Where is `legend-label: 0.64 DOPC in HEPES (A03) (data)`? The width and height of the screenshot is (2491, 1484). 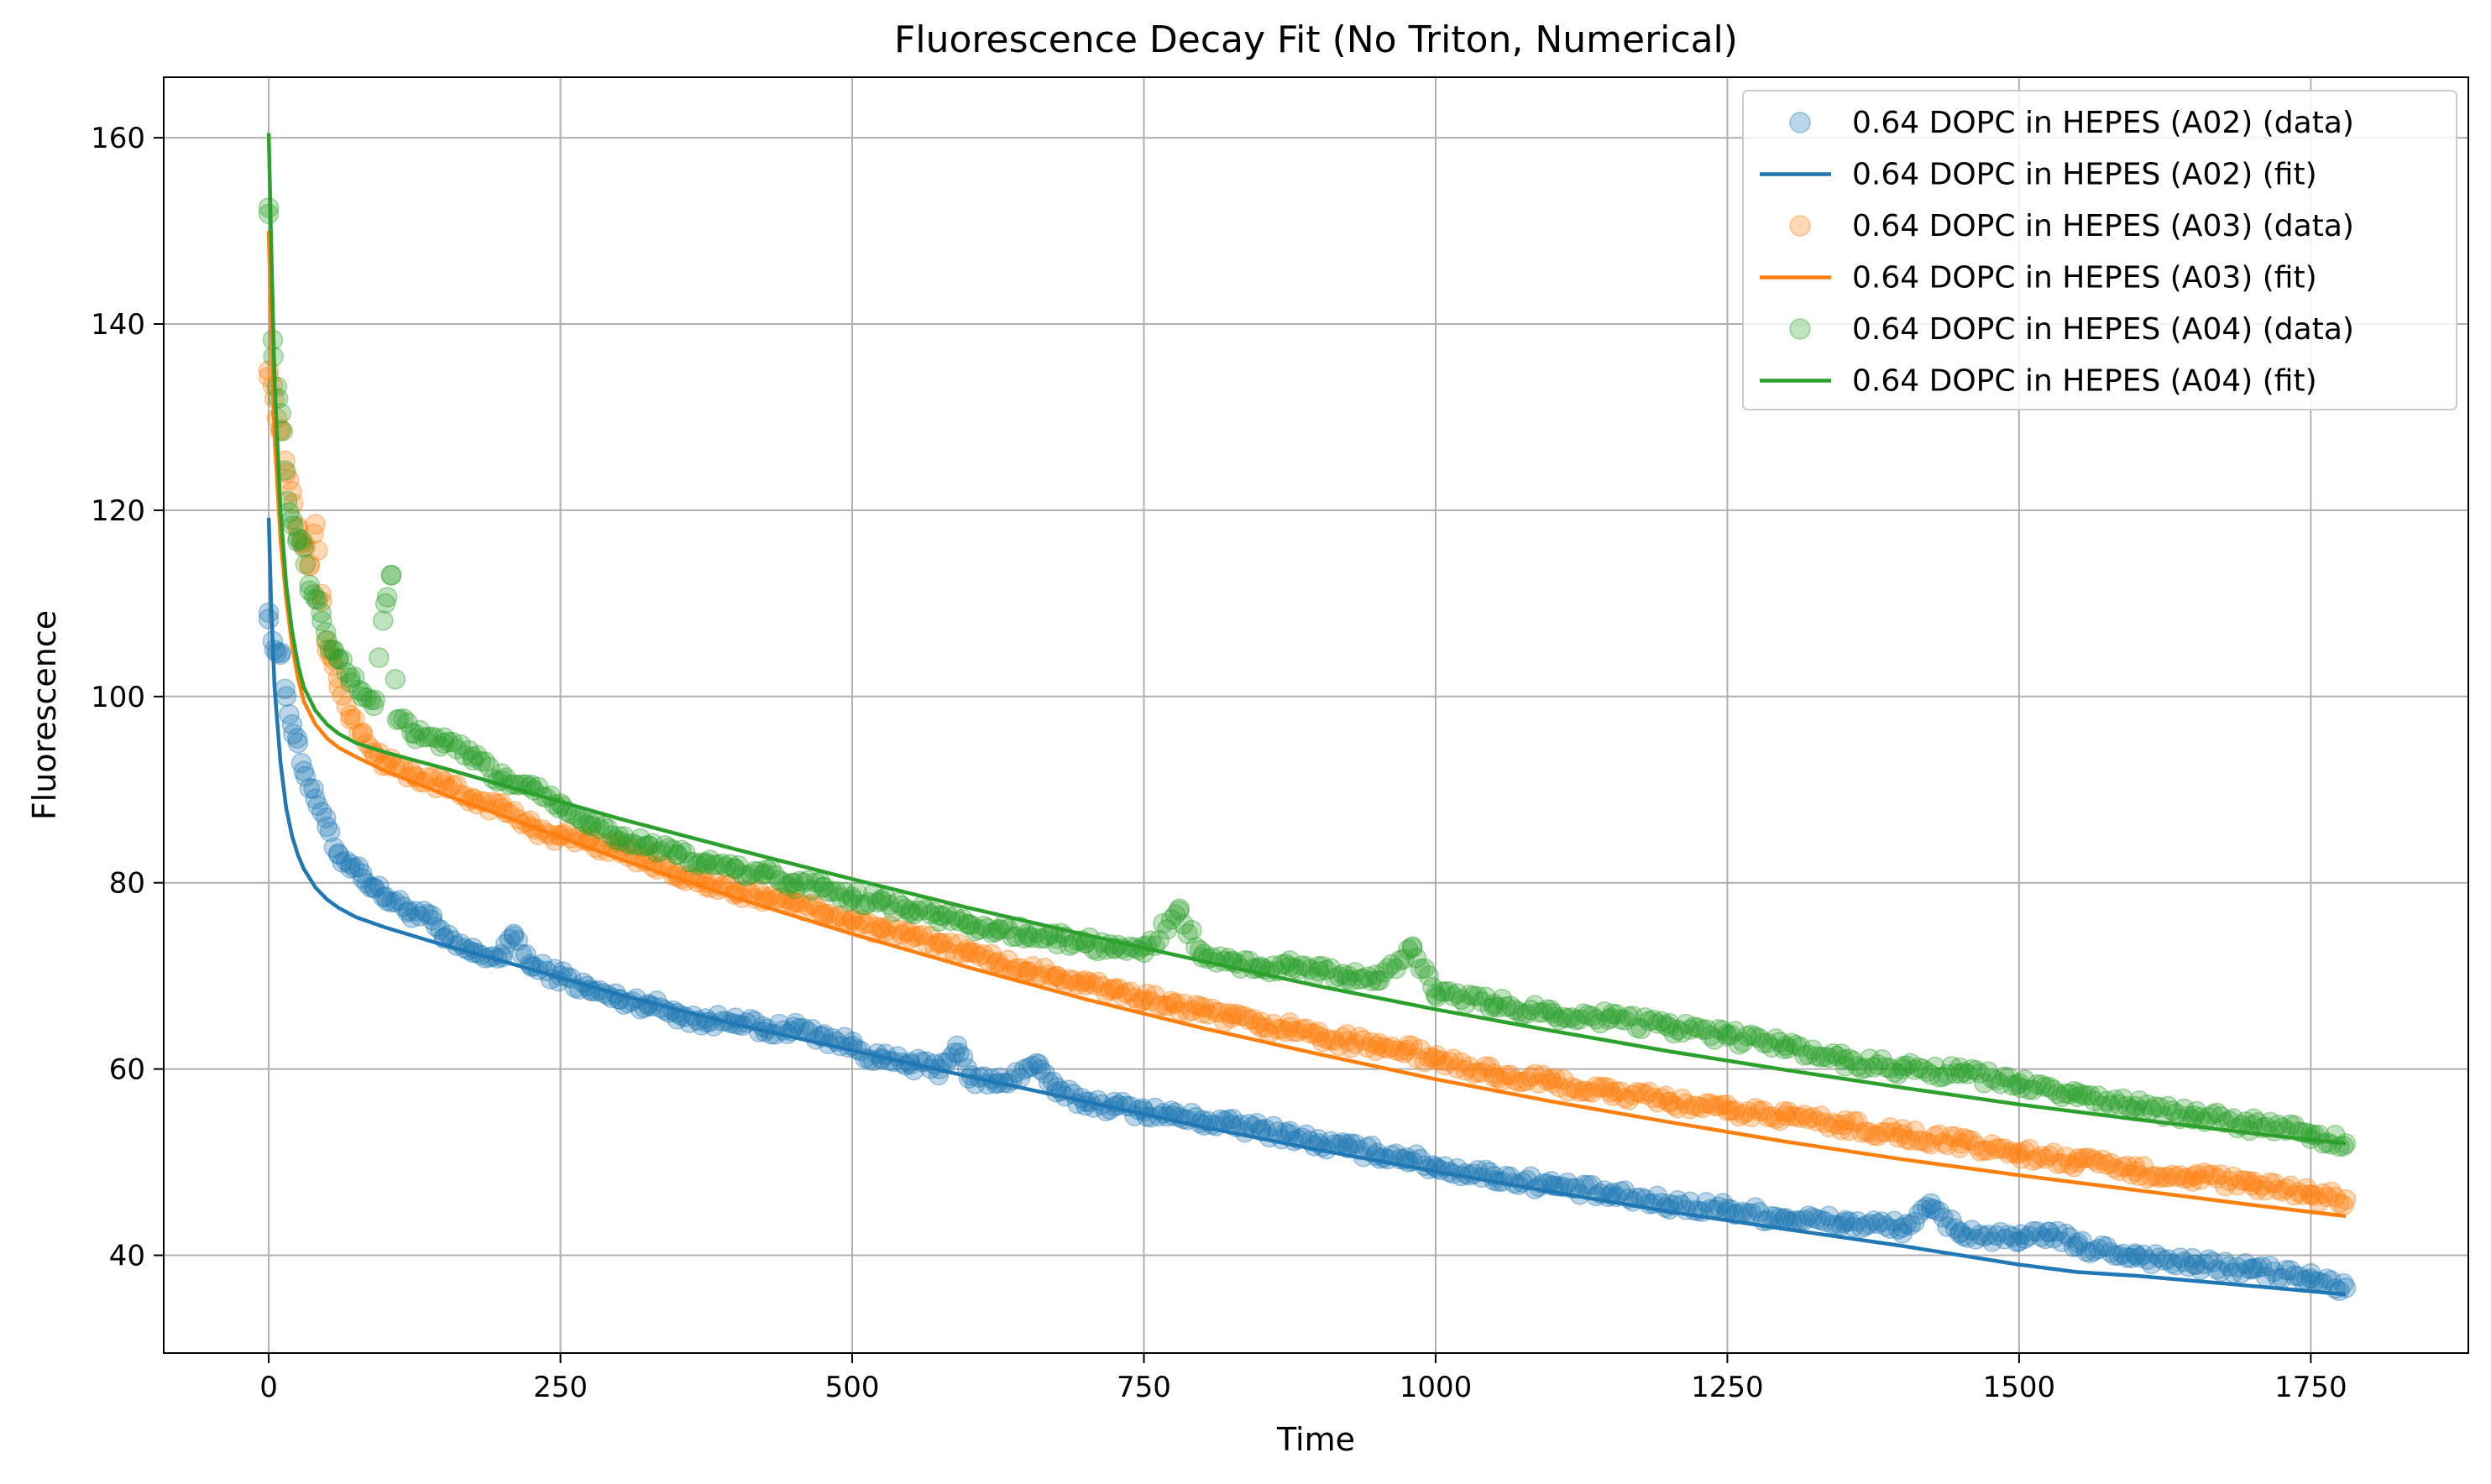
legend-label: 0.64 DOPC in HEPES (A03) (data) is located at coordinates (2103, 226).